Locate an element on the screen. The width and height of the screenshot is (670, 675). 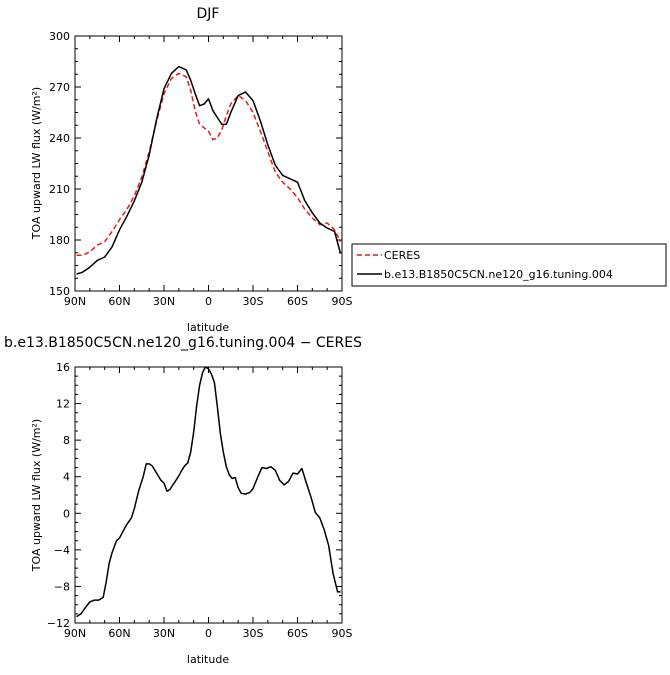
top-series-group is located at coordinates (209, 170).